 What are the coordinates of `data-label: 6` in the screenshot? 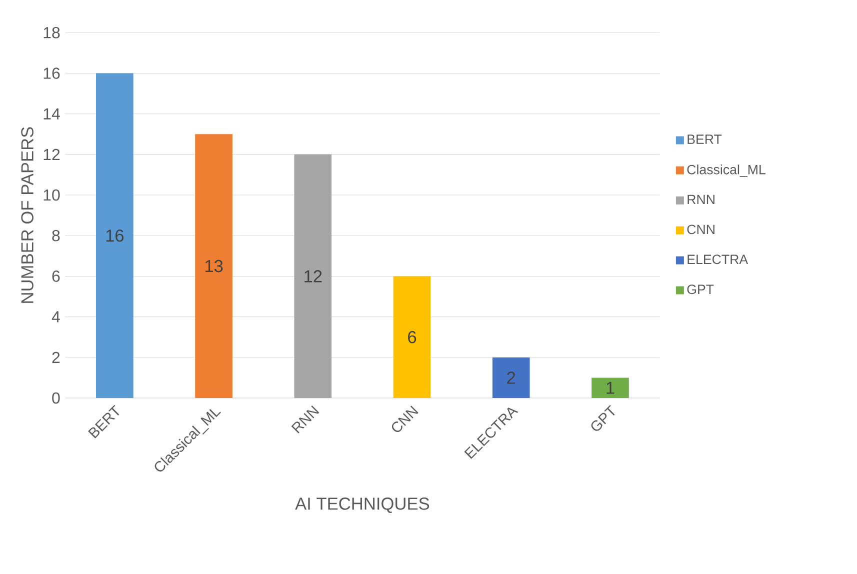 It's located at (412, 337).